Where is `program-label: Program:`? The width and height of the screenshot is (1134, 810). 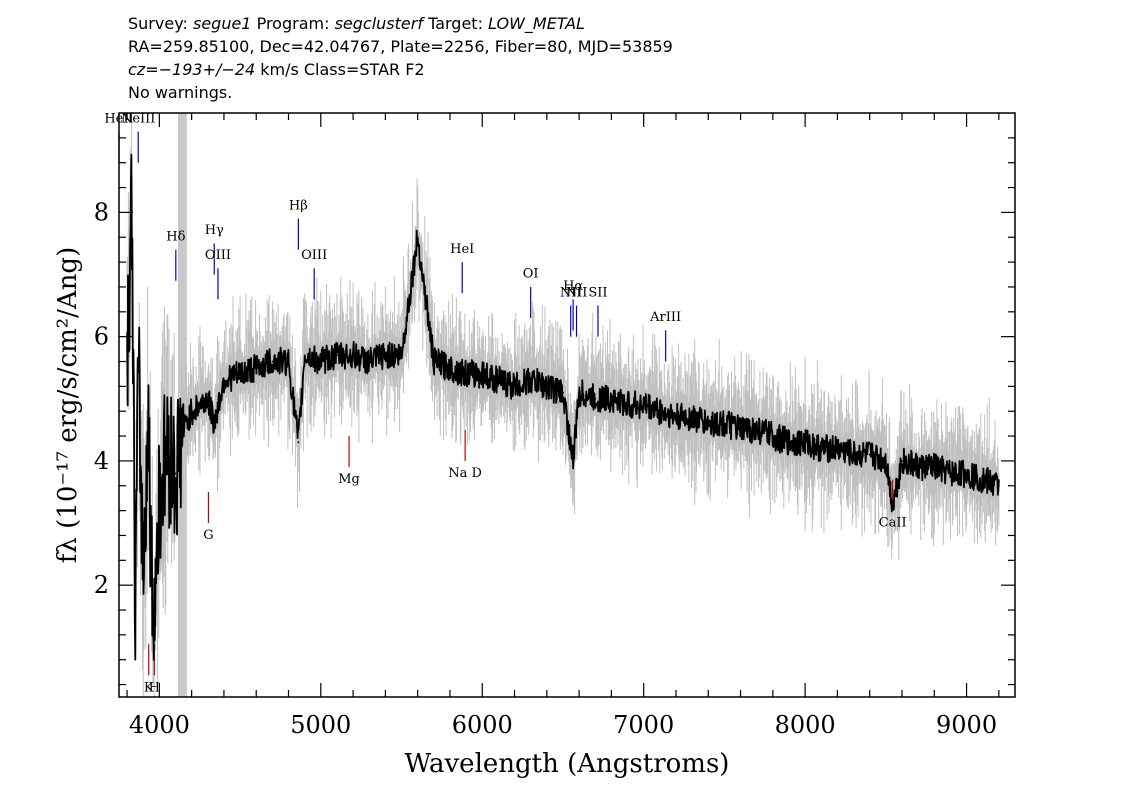 program-label: Program: is located at coordinates (293, 23).